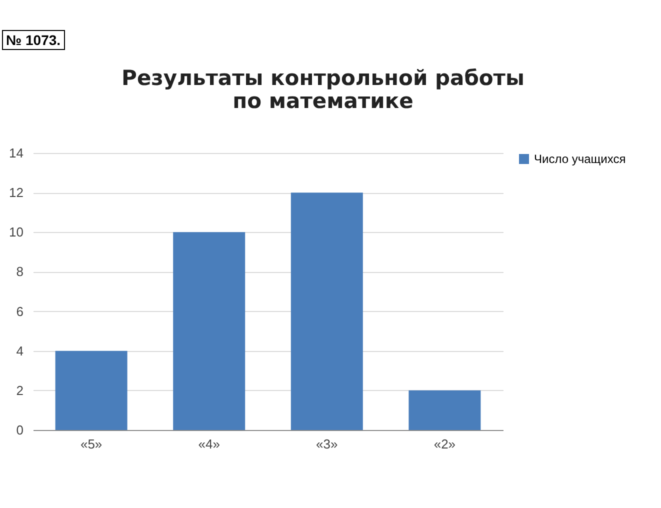 Image resolution: width=661 pixels, height=508 pixels. What do you see at coordinates (20, 311) in the screenshot?
I see `y-tick-label: 6` at bounding box center [20, 311].